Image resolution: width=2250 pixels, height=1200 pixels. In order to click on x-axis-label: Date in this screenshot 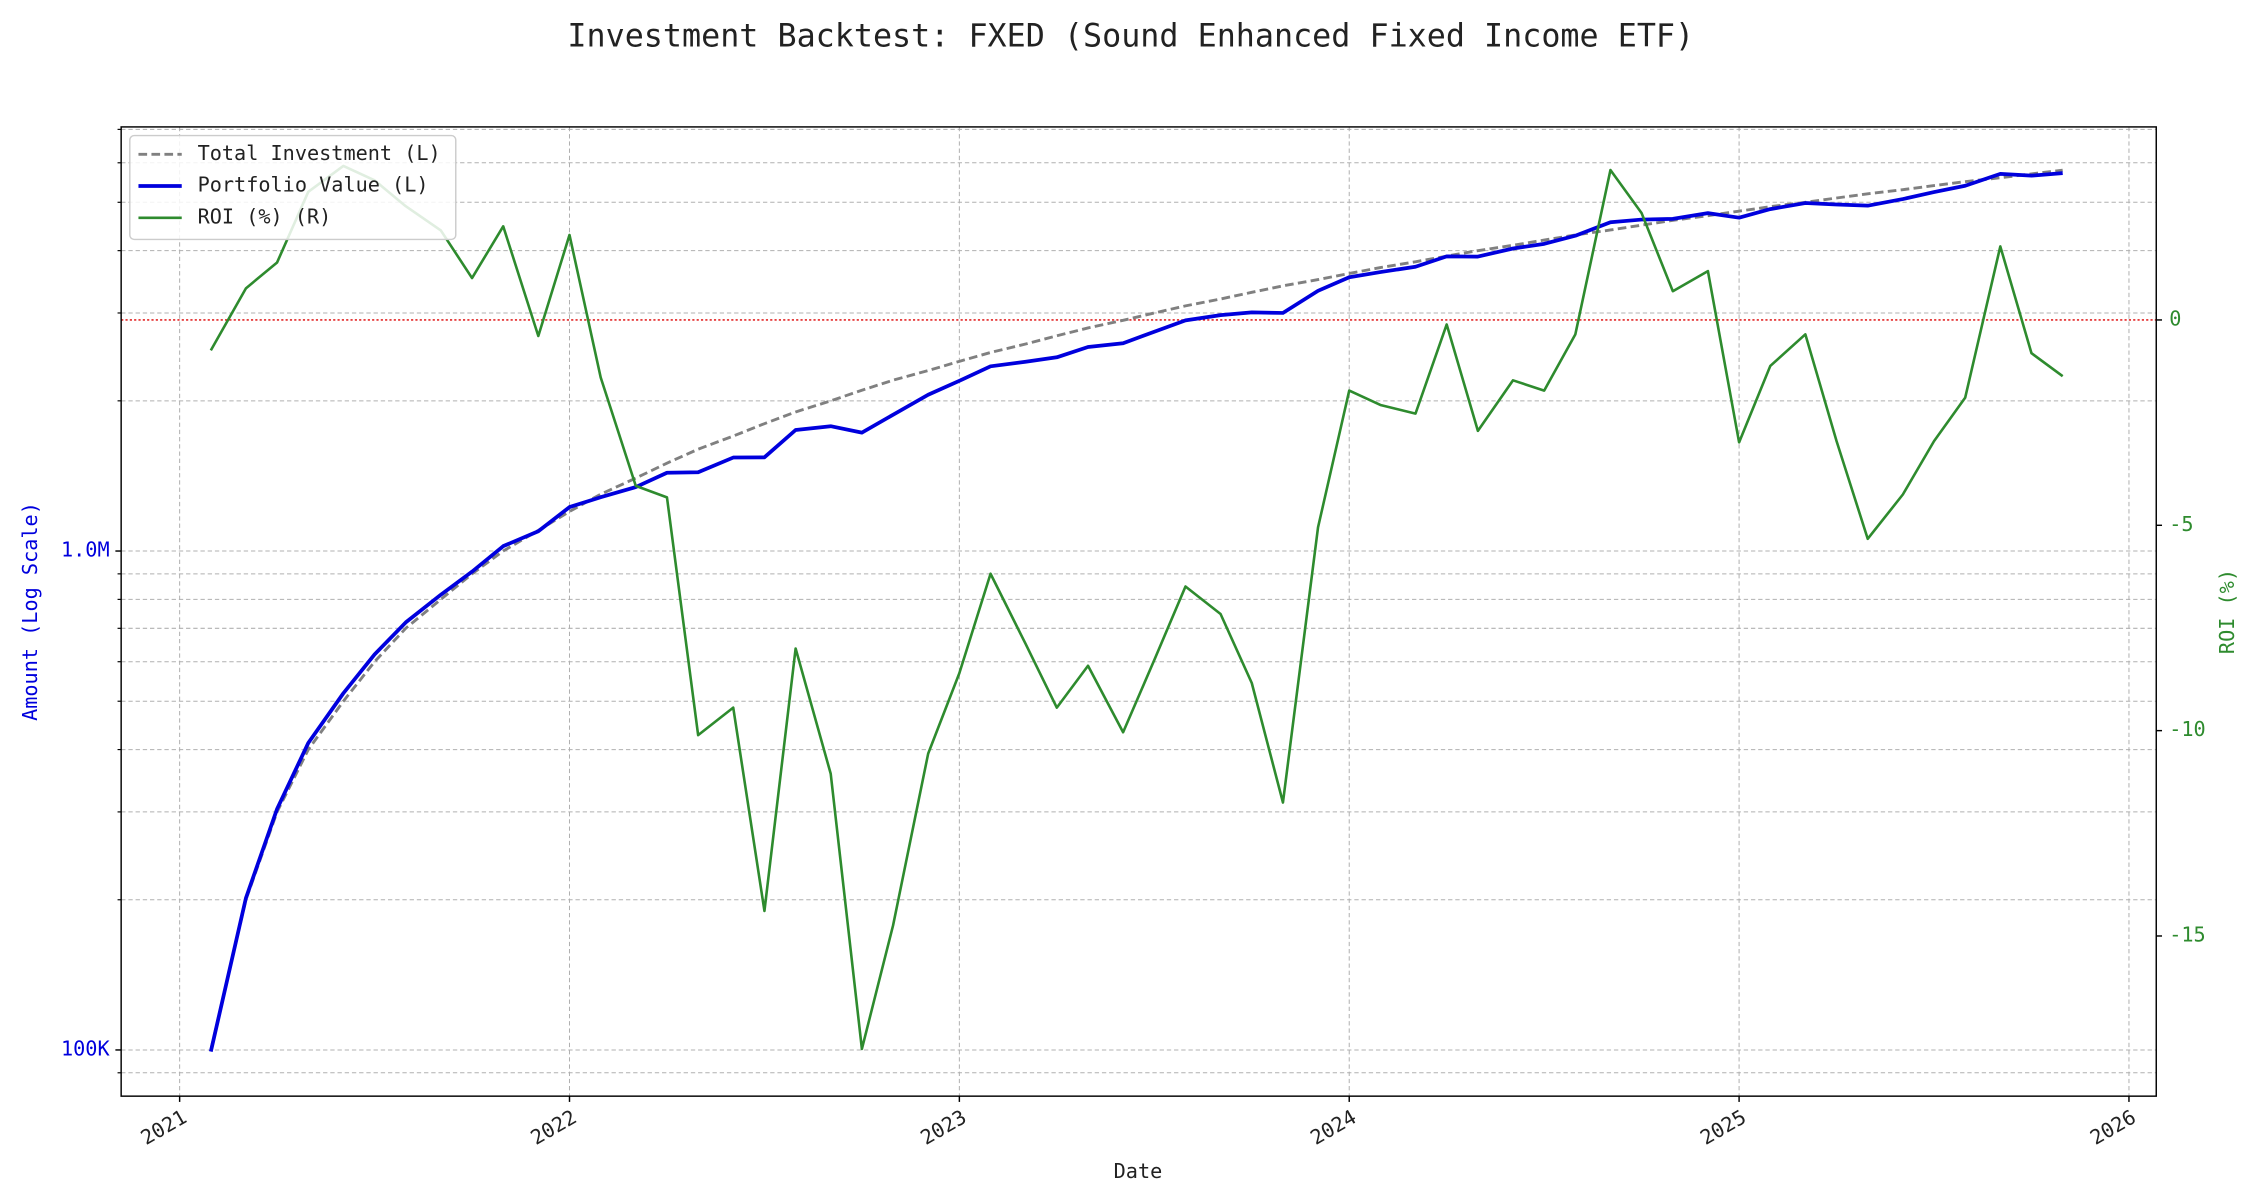, I will do `click(1138, 1171)`.